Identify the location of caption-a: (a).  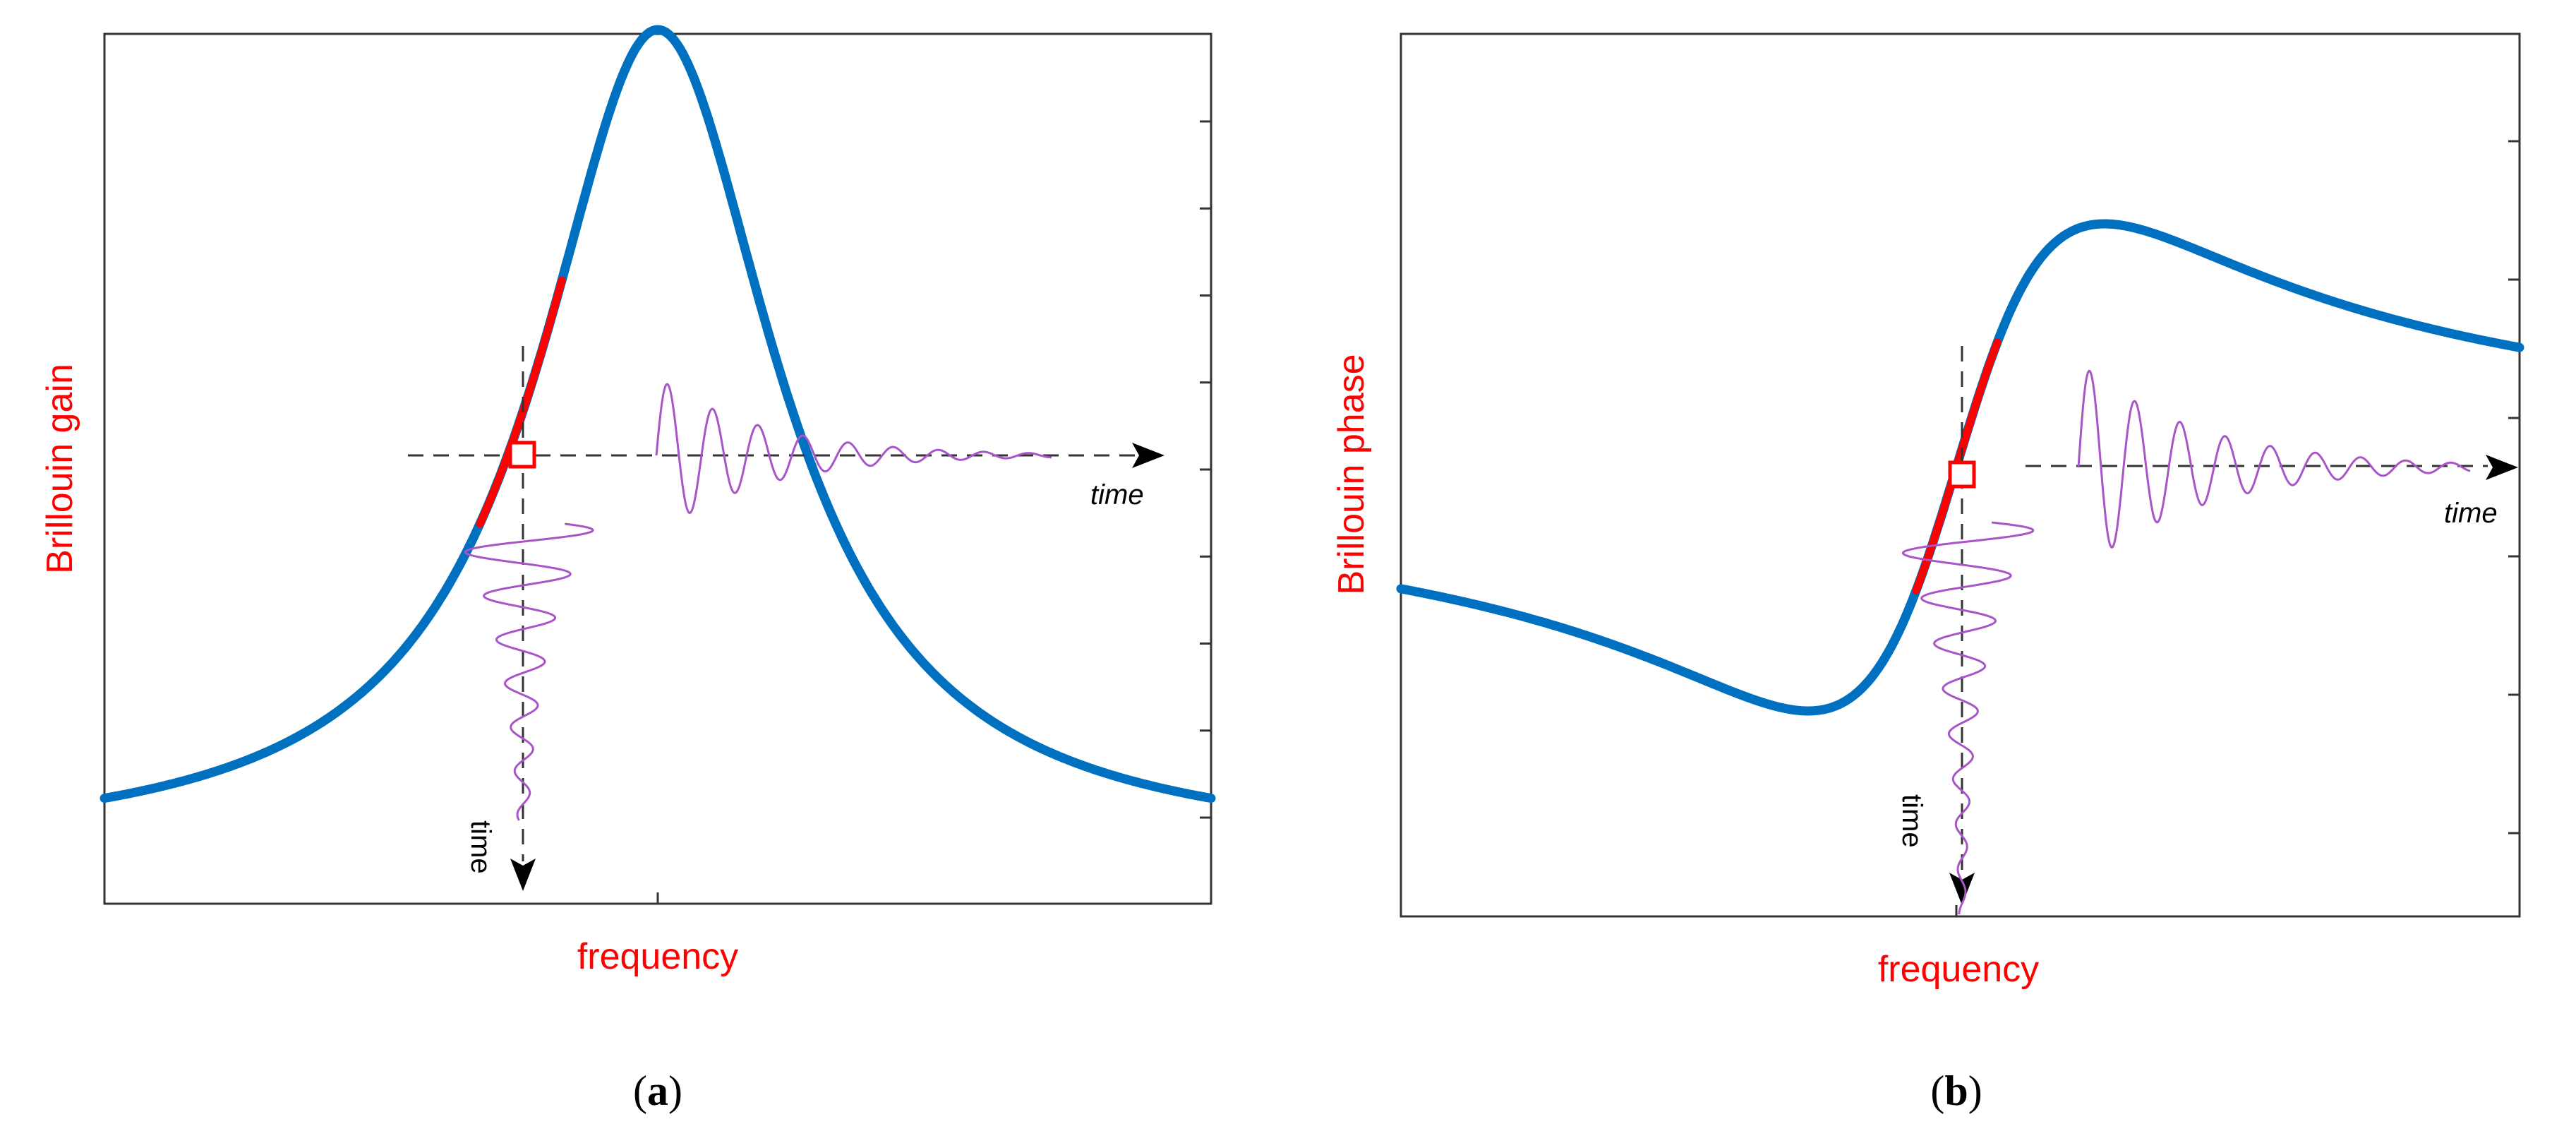
(657, 1091).